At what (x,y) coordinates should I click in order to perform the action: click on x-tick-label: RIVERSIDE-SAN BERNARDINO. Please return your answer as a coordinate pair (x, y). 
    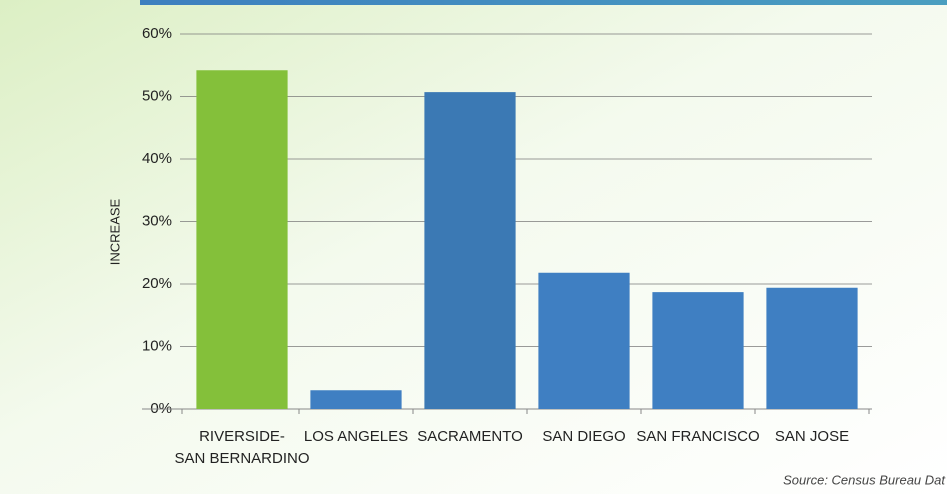
    Looking at the image, I should click on (241, 447).